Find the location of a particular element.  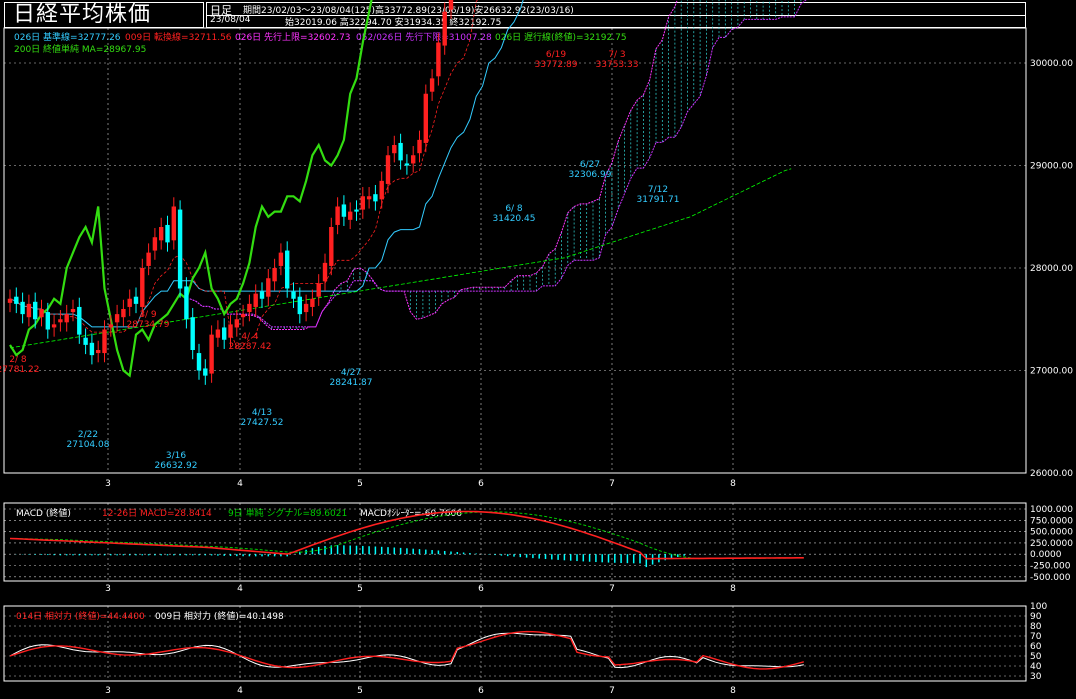

annotation-value: 33772.89 is located at coordinates (556, 65).